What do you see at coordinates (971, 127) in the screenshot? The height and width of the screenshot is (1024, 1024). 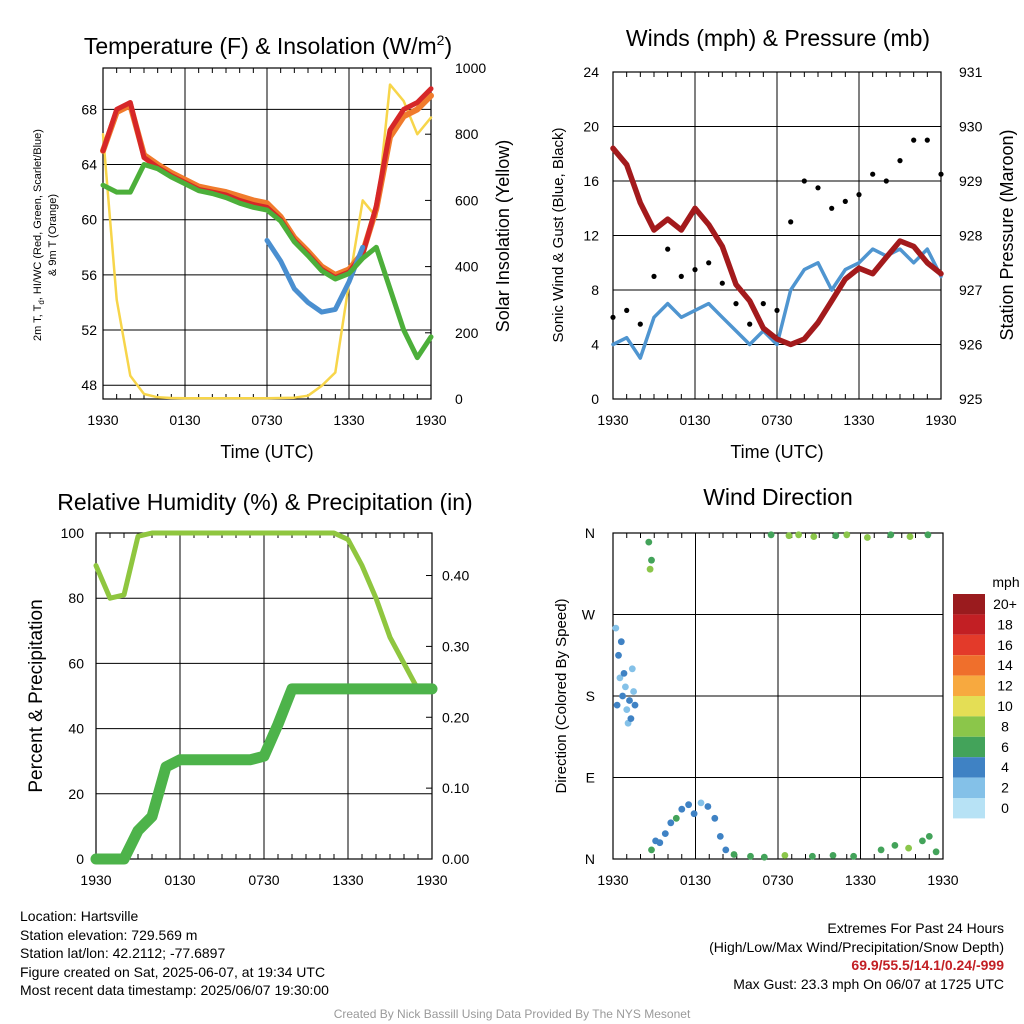 I see `pressure-tick-label: 930` at bounding box center [971, 127].